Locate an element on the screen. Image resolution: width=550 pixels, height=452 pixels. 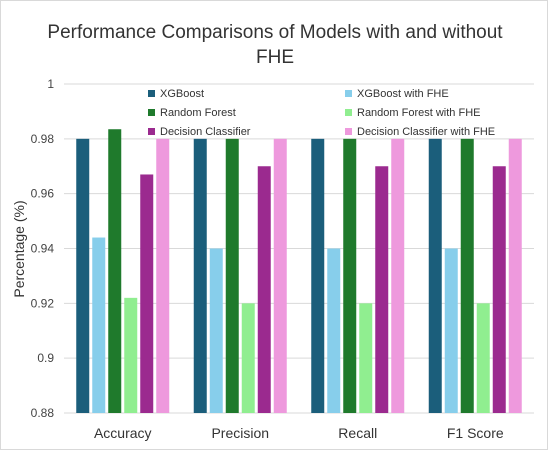
legend-label: XGBoost with FHE is located at coordinates (403, 94).